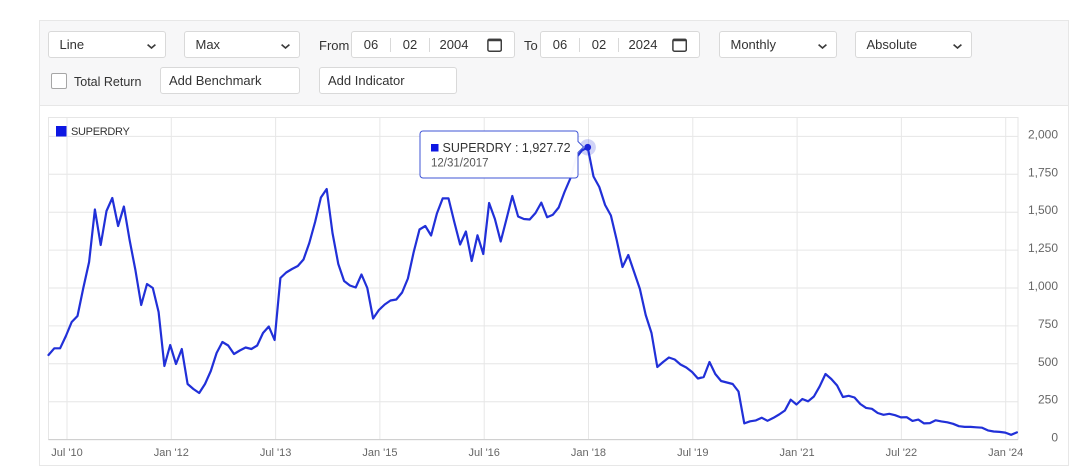  What do you see at coordinates (1005, 453) in the screenshot?
I see `svg-text: Jan '24` at bounding box center [1005, 453].